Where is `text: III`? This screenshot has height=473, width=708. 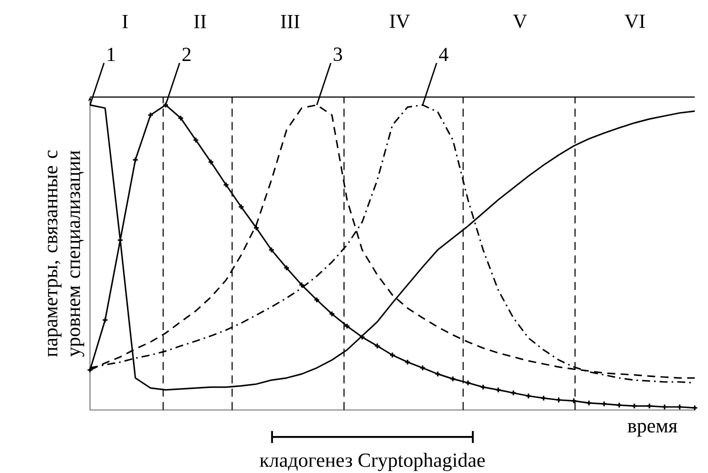 text: III is located at coordinates (290, 21).